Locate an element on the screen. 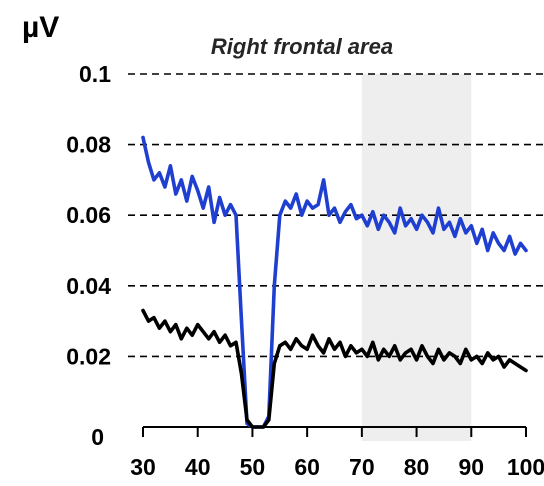  y-tick-label: 0.08 is located at coordinates (88, 145).